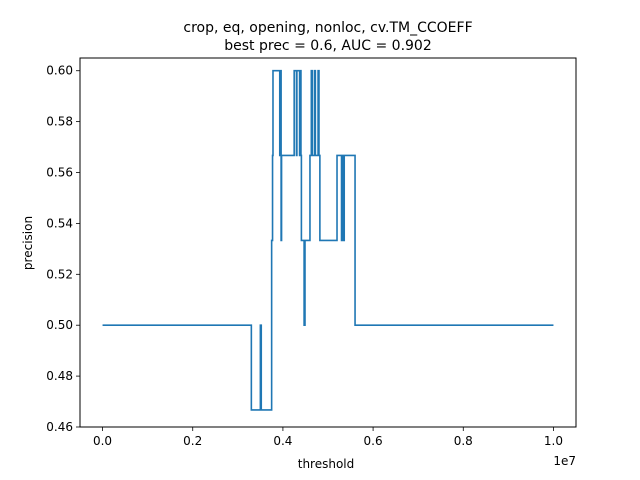 Image resolution: width=640 pixels, height=480 pixels. What do you see at coordinates (373, 441) in the screenshot?
I see `x-tick-label: 0.6` at bounding box center [373, 441].